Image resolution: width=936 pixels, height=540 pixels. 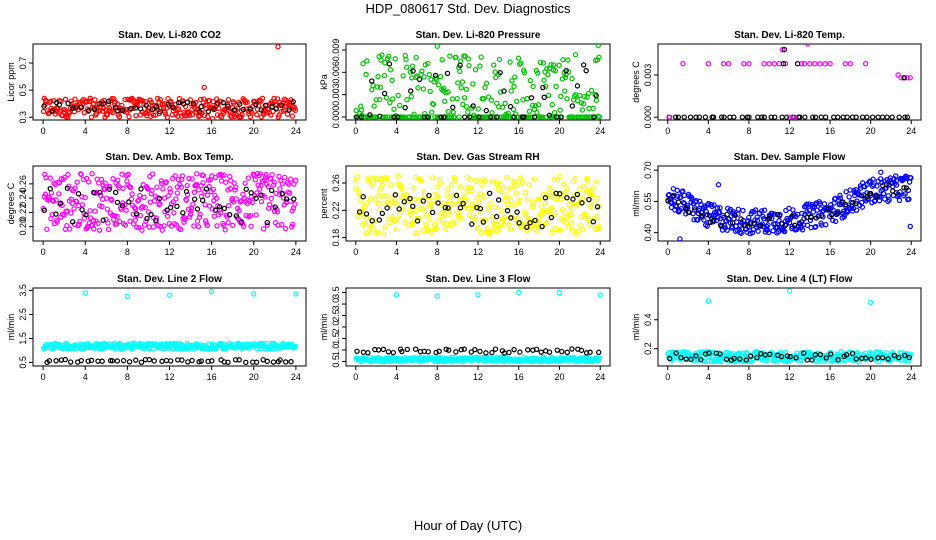 I want to click on y-tick-label: 0.7, so click(x=23, y=63).